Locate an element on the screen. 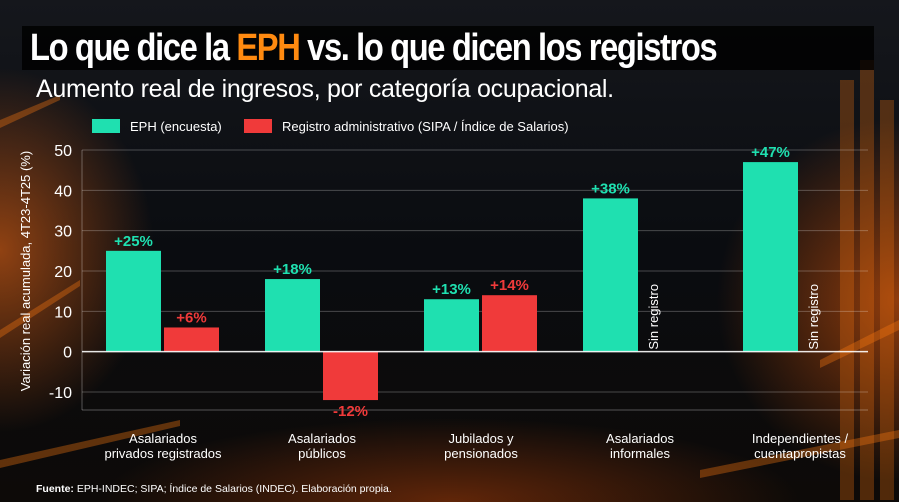 This screenshot has width=899, height=502. y-tick-label: 40 is located at coordinates (63, 191).